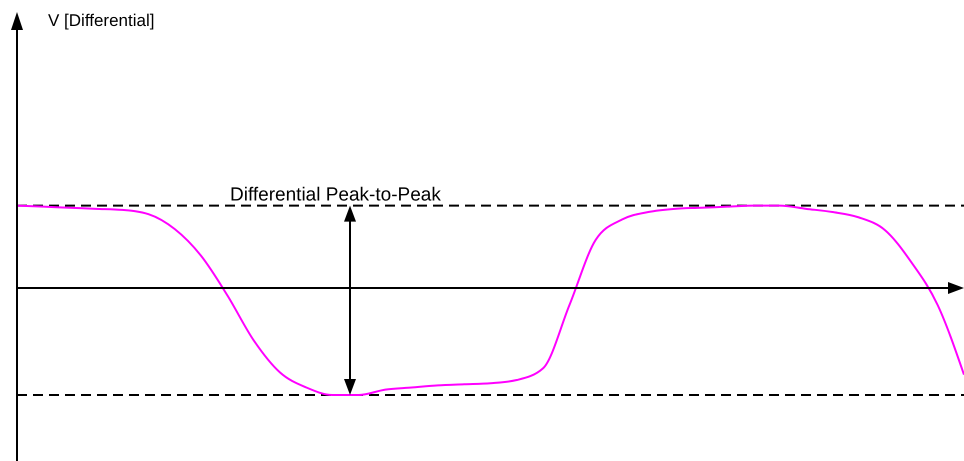 The image size is (964, 461). Describe the element at coordinates (336, 195) in the screenshot. I see `annotation: Differential Peak-to-Peak` at that location.